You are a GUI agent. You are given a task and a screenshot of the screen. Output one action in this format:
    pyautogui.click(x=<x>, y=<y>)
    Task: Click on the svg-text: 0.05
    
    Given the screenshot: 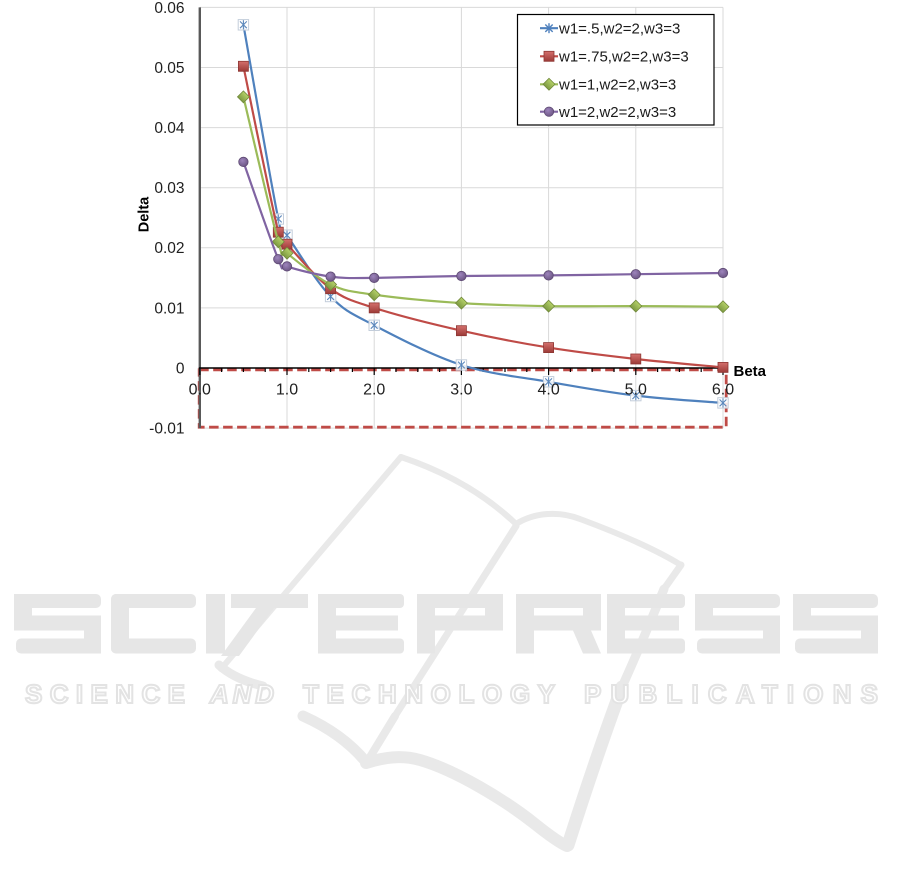 What is the action you would take?
    pyautogui.click(x=169, y=68)
    